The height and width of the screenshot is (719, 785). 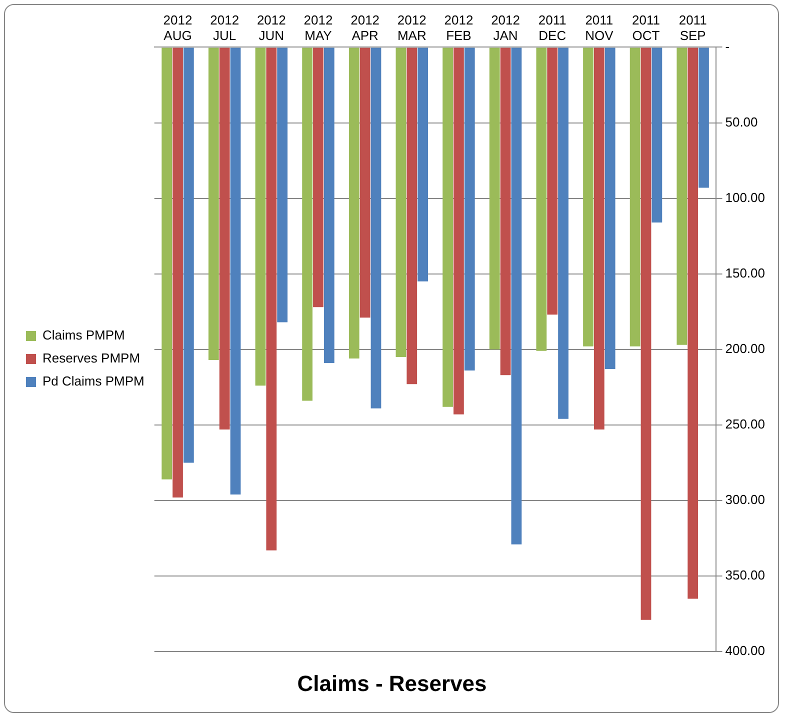 I want to click on x-tick-label: 2012 MAR, so click(x=411, y=27).